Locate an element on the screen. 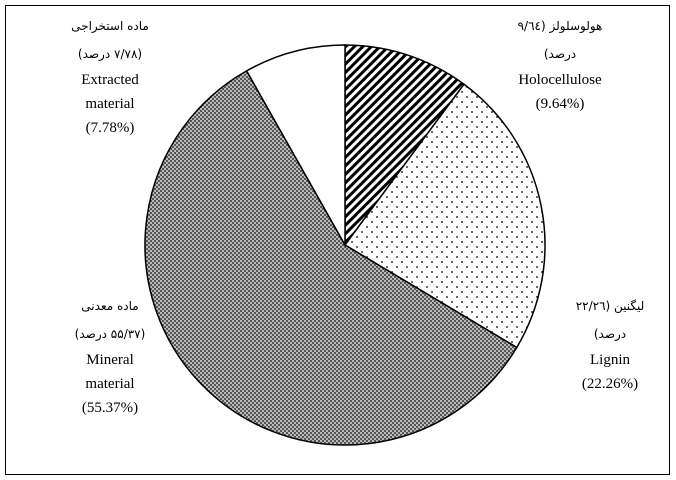  label-fa: ماده معدنی is located at coordinates (110, 306).